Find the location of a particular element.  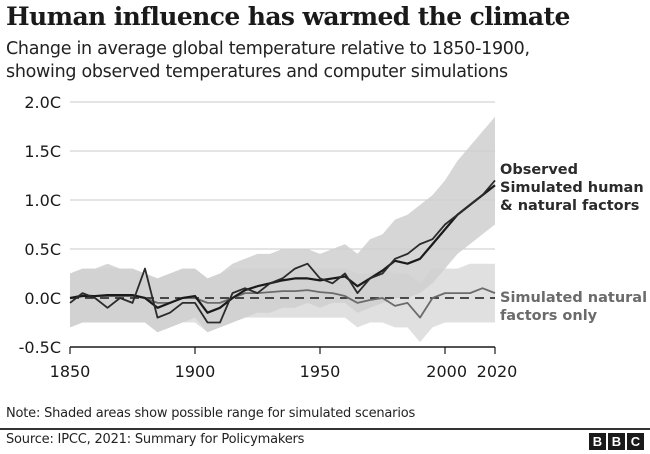

y-tick-label: 2.0C is located at coordinates (42, 102).